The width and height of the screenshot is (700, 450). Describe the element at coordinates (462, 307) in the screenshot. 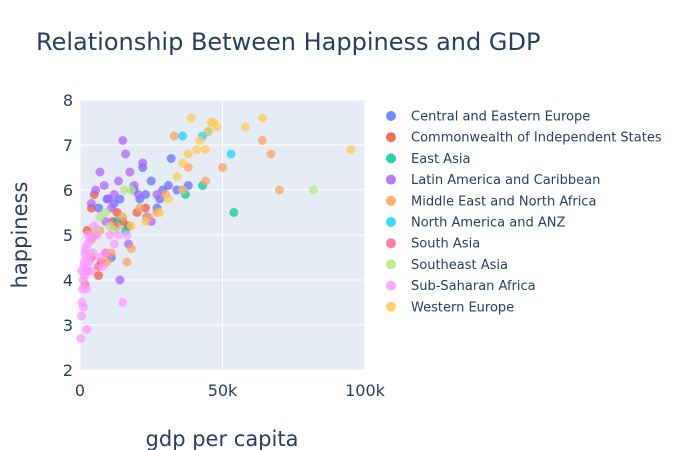

I see `legend-label: Western Europe` at that location.